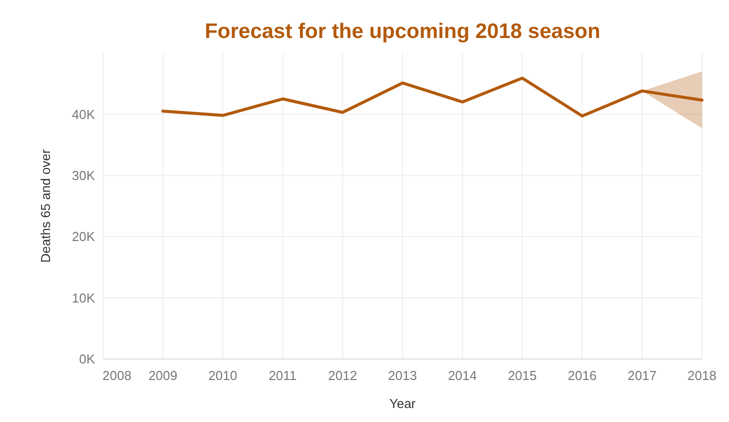 The width and height of the screenshot is (729, 422). I want to click on x-tick-label: 2009, so click(163, 375).